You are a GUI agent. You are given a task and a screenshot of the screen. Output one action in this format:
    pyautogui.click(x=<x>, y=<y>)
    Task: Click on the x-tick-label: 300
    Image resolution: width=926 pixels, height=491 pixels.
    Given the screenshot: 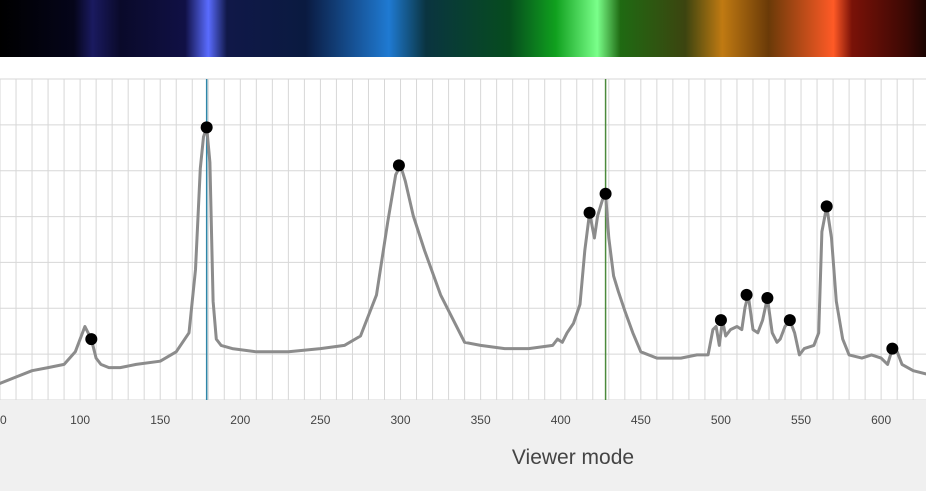 What is the action you would take?
    pyautogui.click(x=401, y=420)
    